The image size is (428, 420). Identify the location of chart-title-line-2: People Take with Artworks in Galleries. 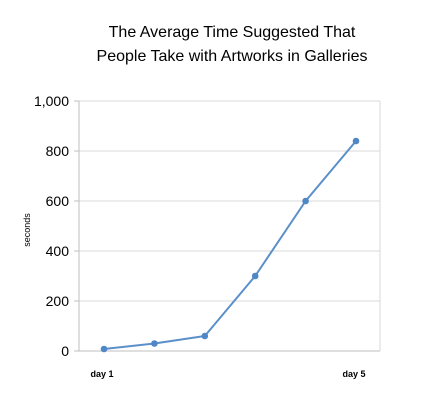
(232, 56).